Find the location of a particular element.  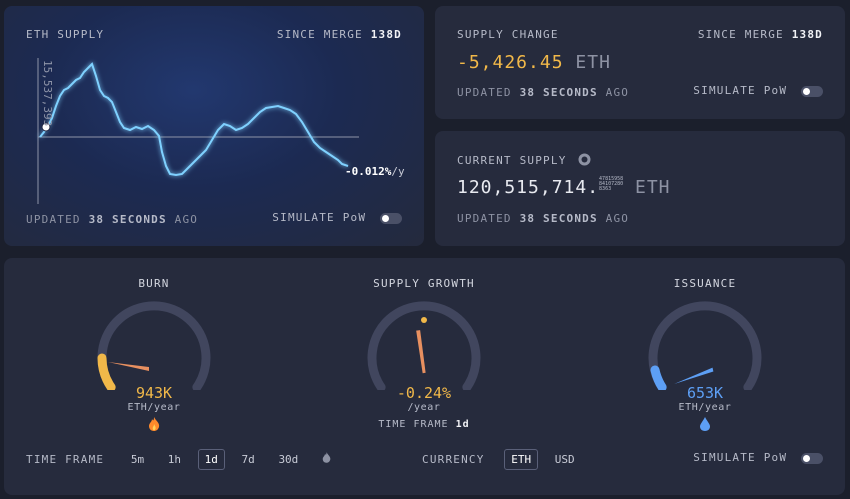

burn-needle is located at coordinates (128, 366).